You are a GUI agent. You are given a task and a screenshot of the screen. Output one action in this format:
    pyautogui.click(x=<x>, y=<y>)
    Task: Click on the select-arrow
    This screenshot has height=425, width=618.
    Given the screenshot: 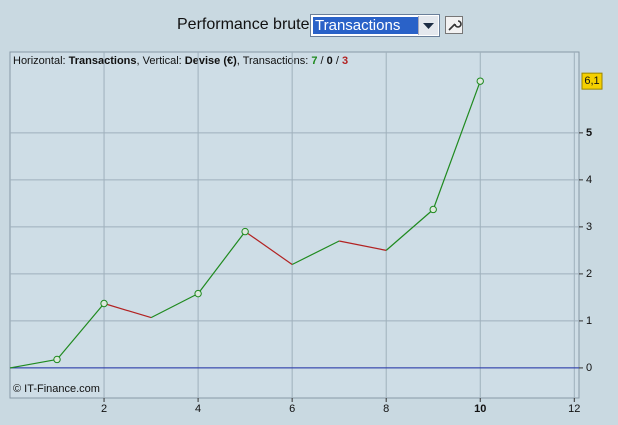 What is the action you would take?
    pyautogui.click(x=428, y=25)
    